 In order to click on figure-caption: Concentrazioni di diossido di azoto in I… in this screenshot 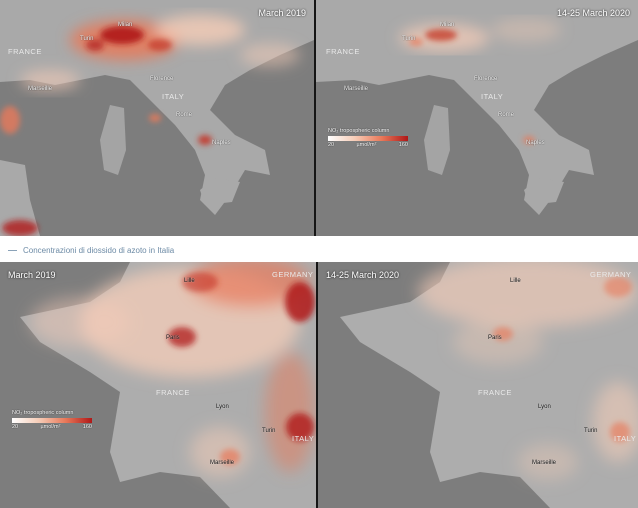, I will do `click(91, 250)`.